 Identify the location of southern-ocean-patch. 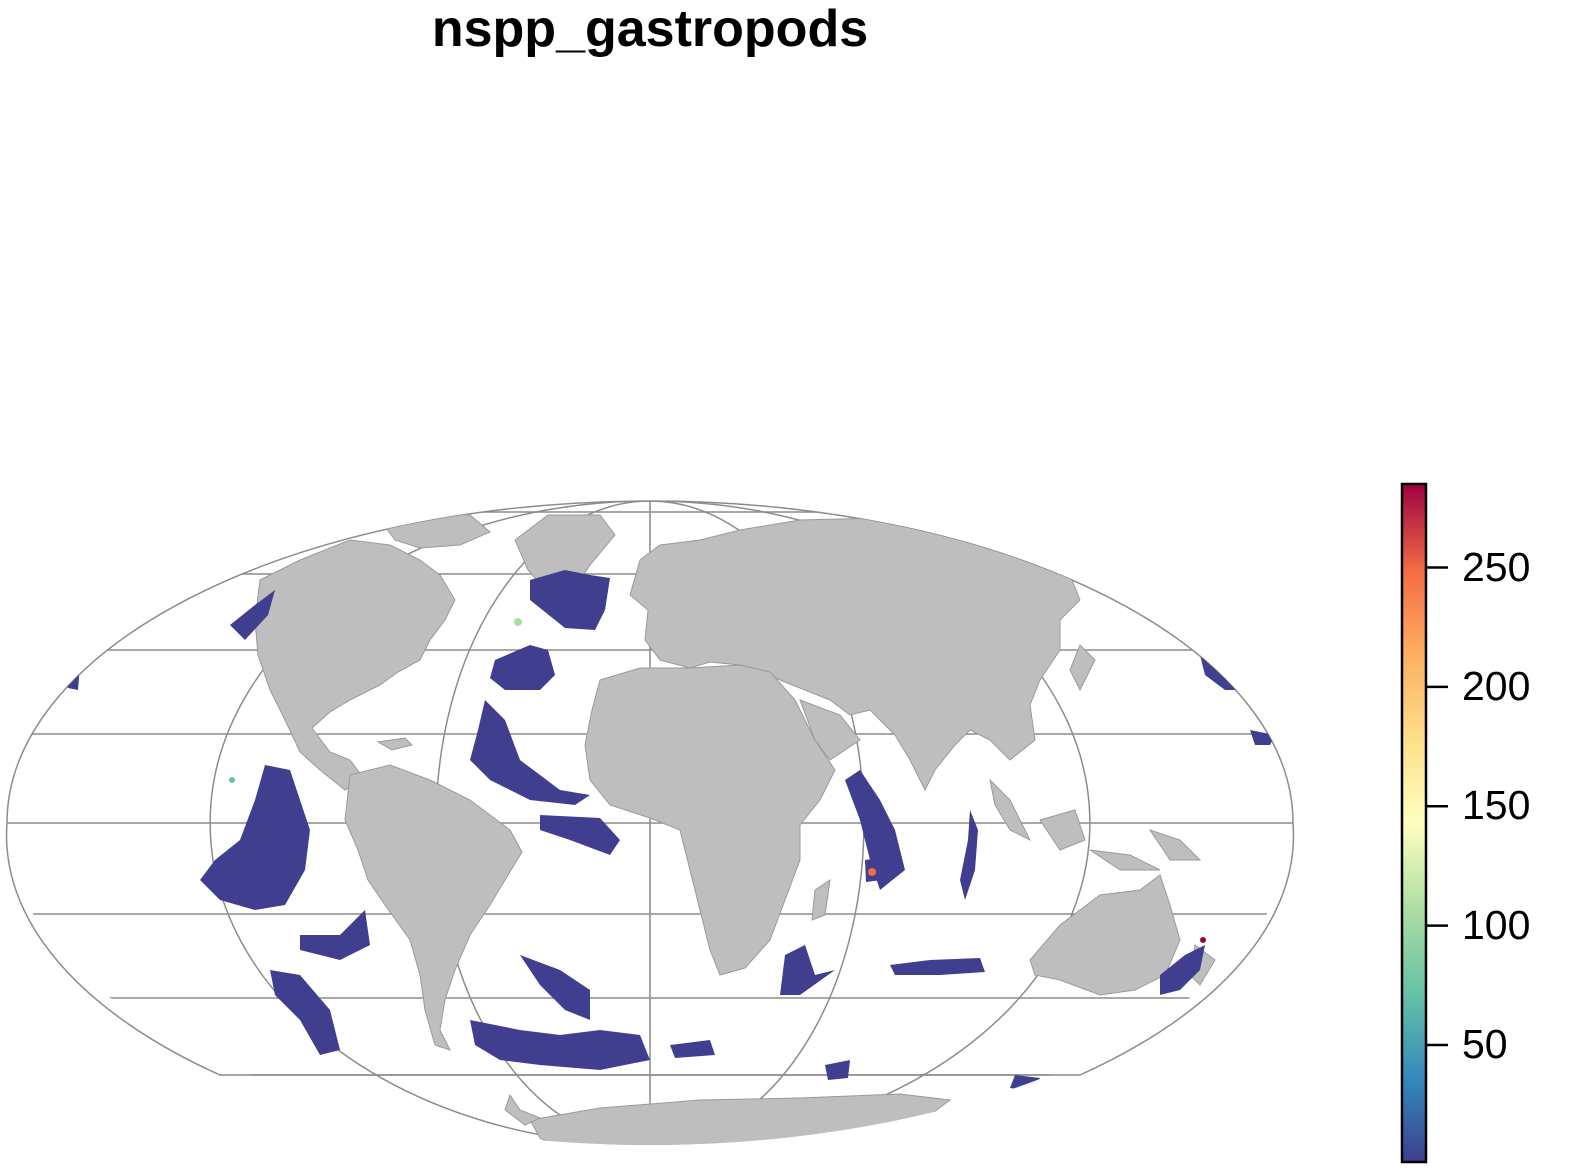
(837, 1070).